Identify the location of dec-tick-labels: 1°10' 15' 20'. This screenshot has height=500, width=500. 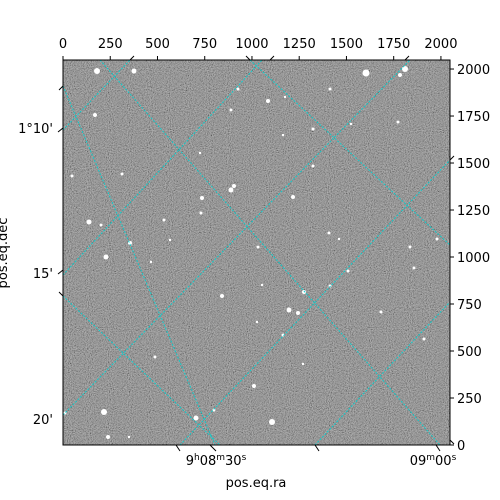
(35, 275).